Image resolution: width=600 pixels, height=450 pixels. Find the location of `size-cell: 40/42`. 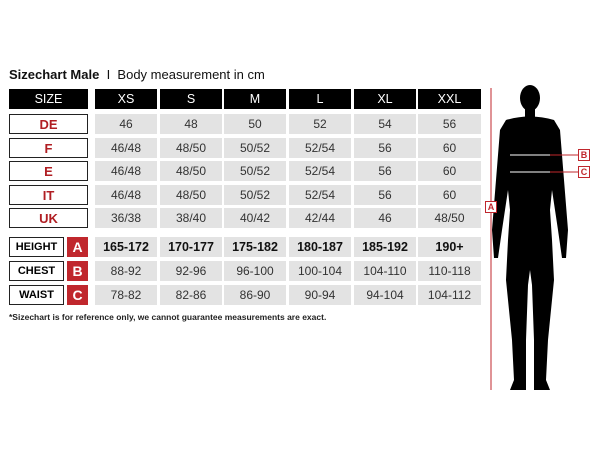

size-cell: 40/42 is located at coordinates (255, 218).